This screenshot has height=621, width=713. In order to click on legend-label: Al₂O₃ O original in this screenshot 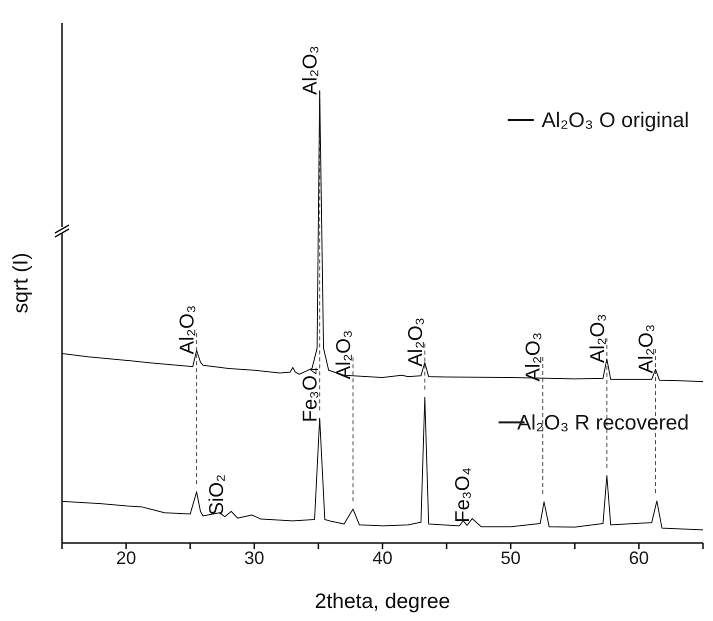, I will do `click(615, 120)`.